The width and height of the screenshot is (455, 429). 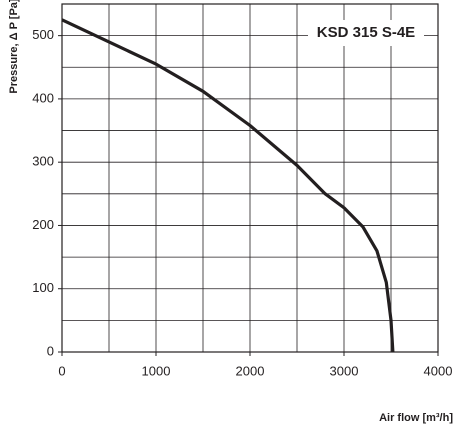 I want to click on y-tick-label: 200, so click(x=43, y=224).